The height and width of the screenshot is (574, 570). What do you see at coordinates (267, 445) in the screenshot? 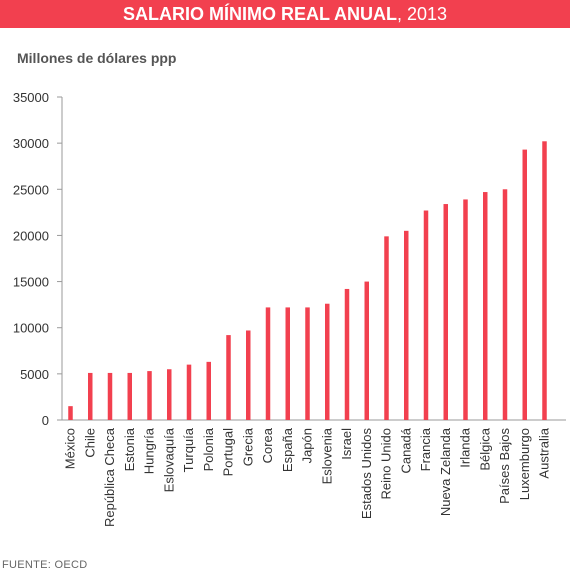
I see `x-category-label: Corea` at bounding box center [267, 445].